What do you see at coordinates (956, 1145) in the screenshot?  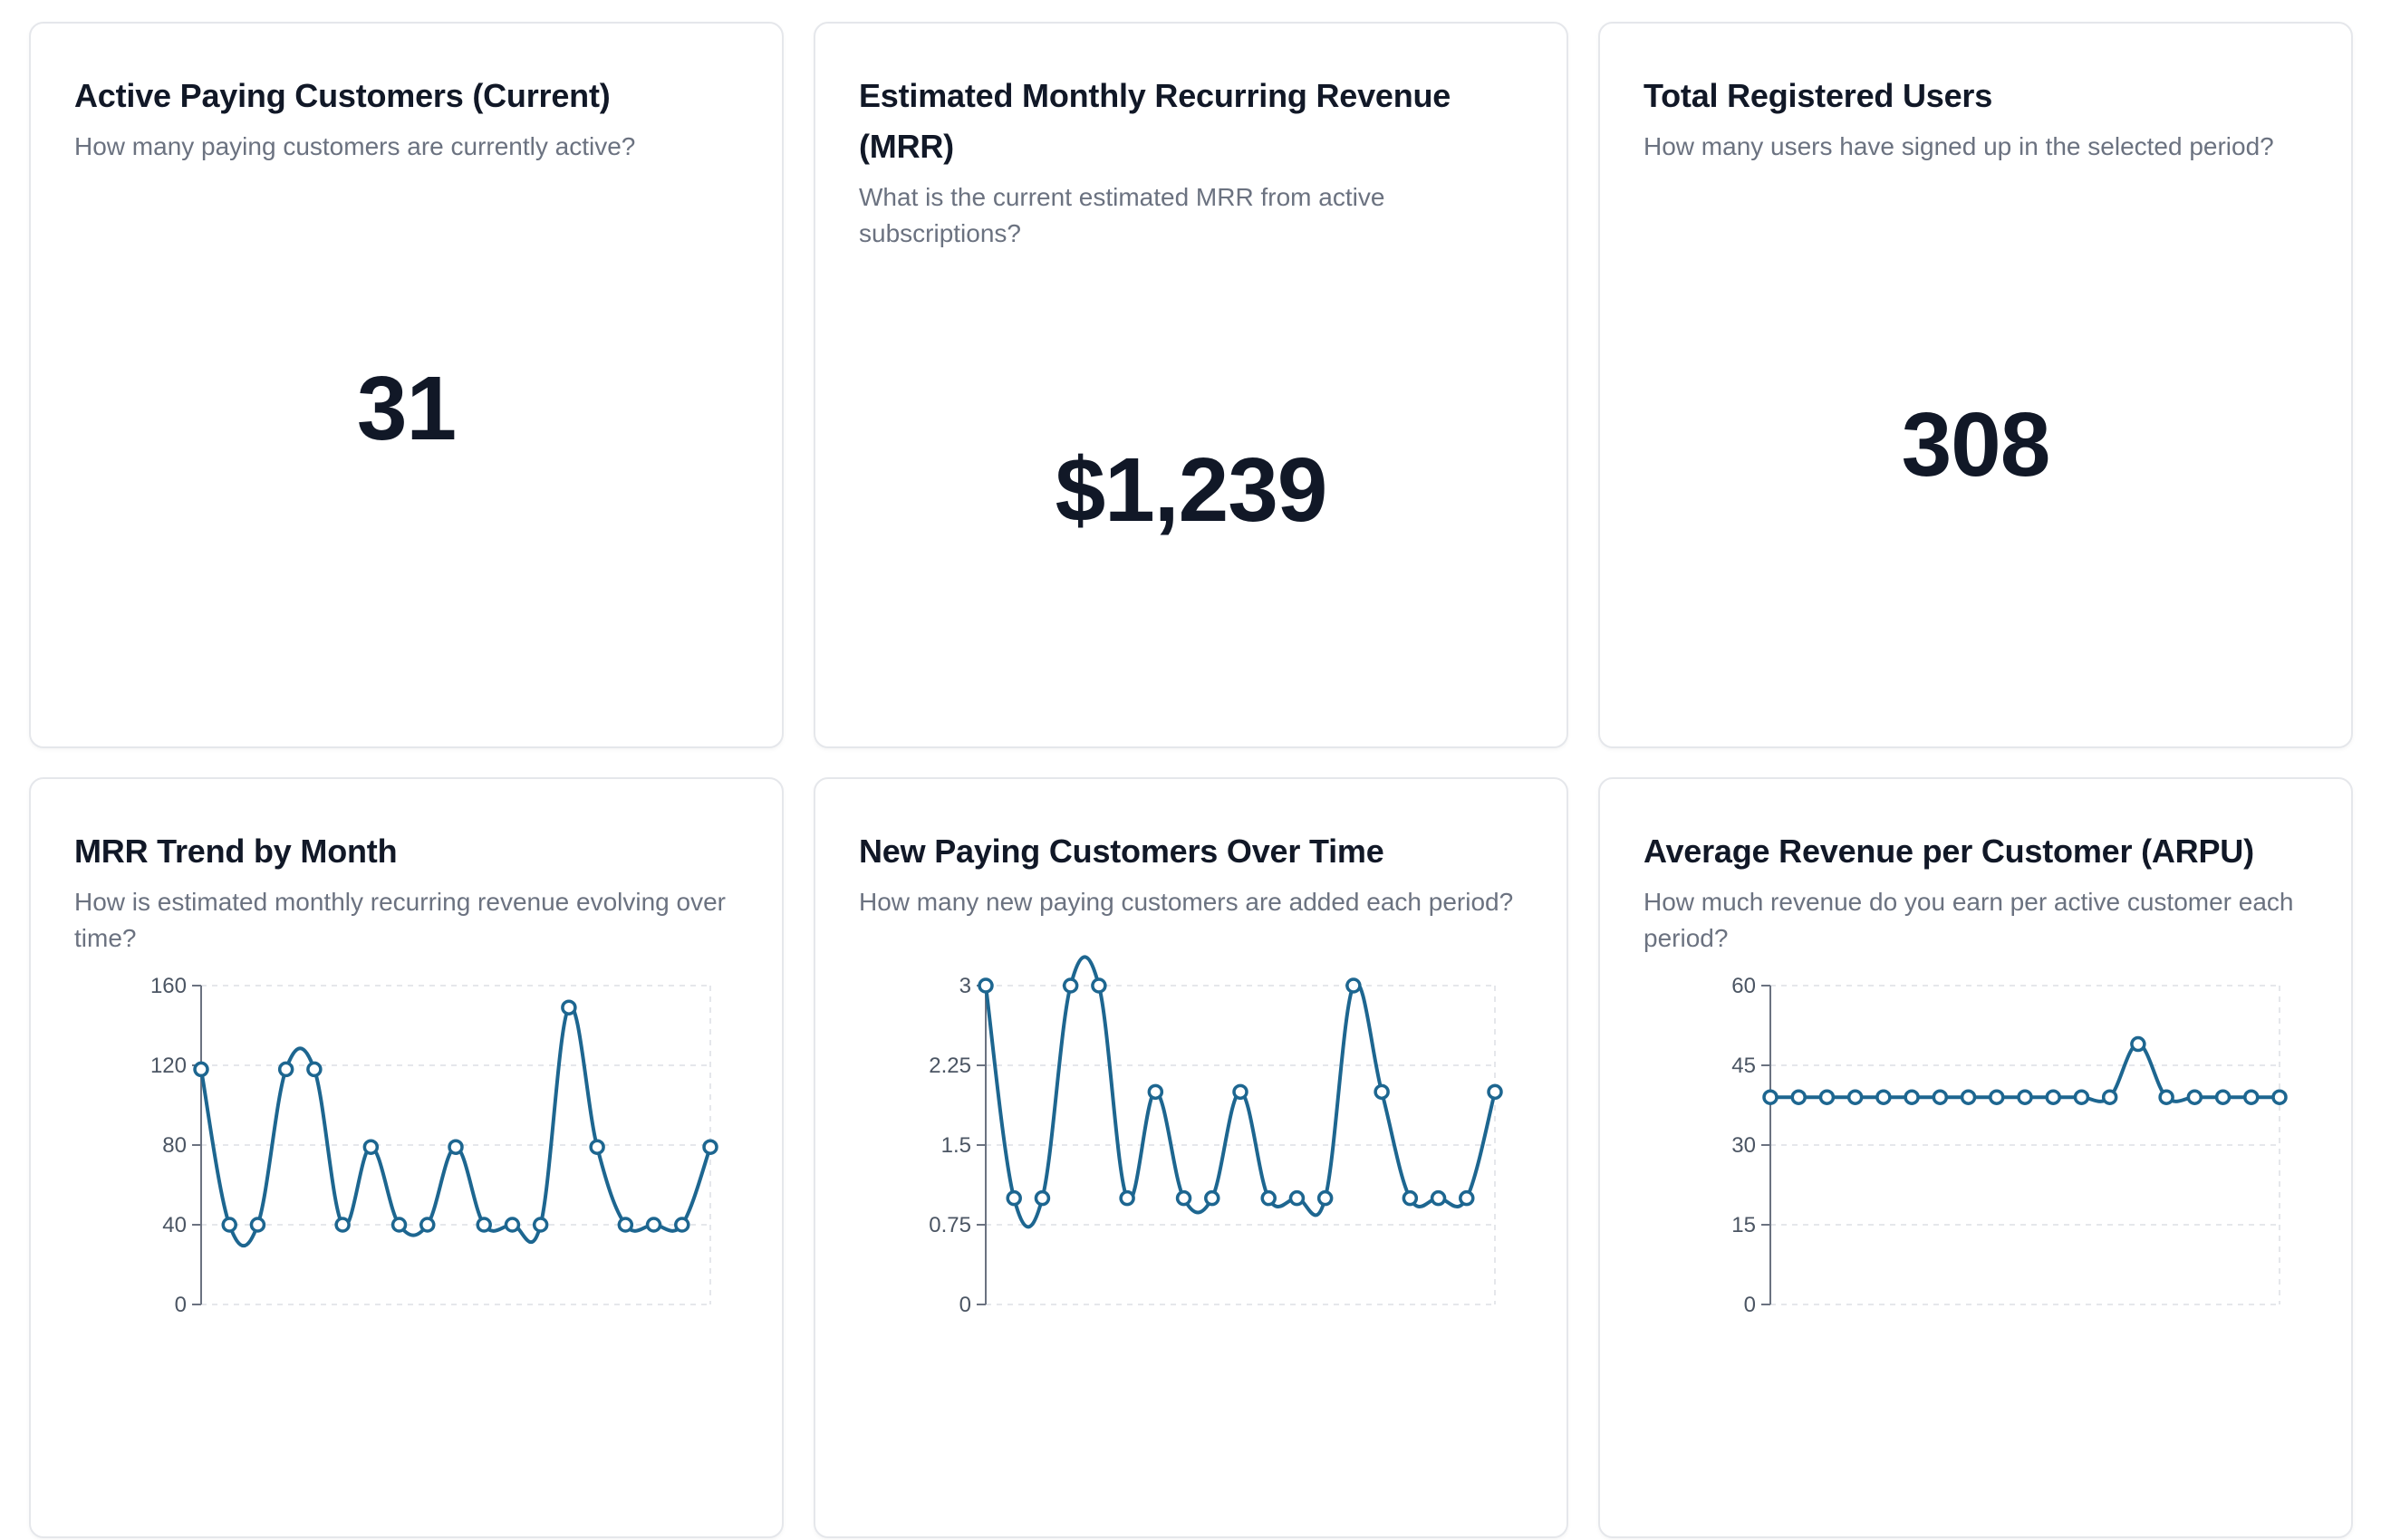 I see `y-tick-label: 1.5` at bounding box center [956, 1145].